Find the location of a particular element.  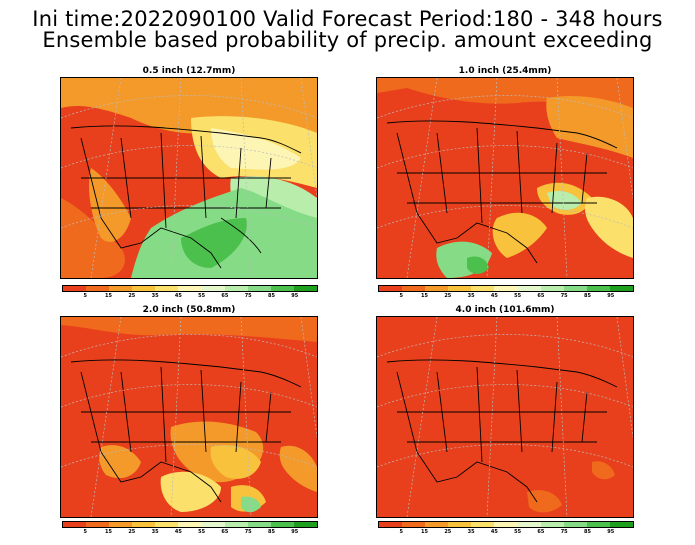

map-panel-2p0 is located at coordinates (189, 417).